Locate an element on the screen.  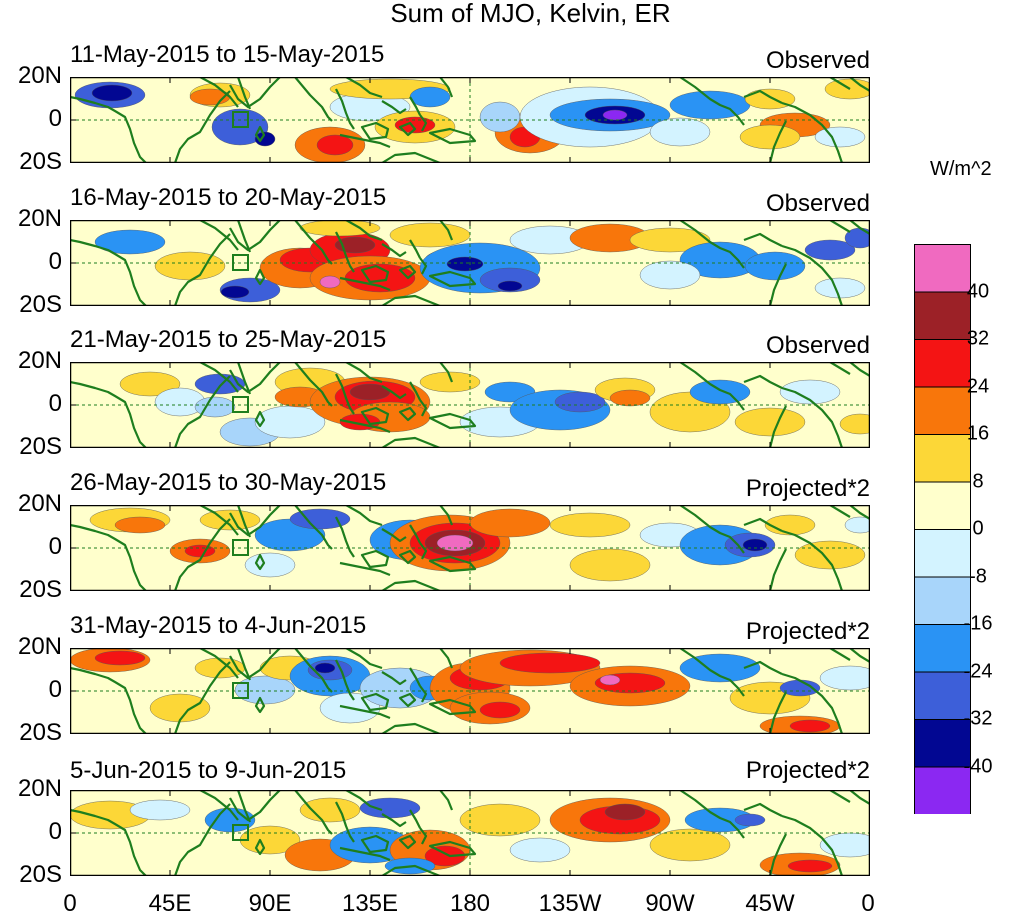
panel-3-map is located at coordinates (470, 405).